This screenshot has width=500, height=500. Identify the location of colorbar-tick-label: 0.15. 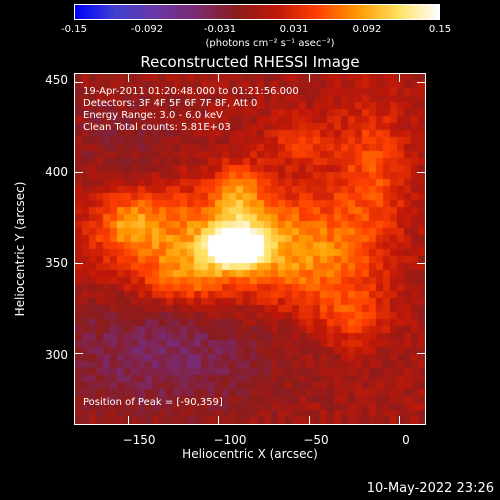
(440, 29).